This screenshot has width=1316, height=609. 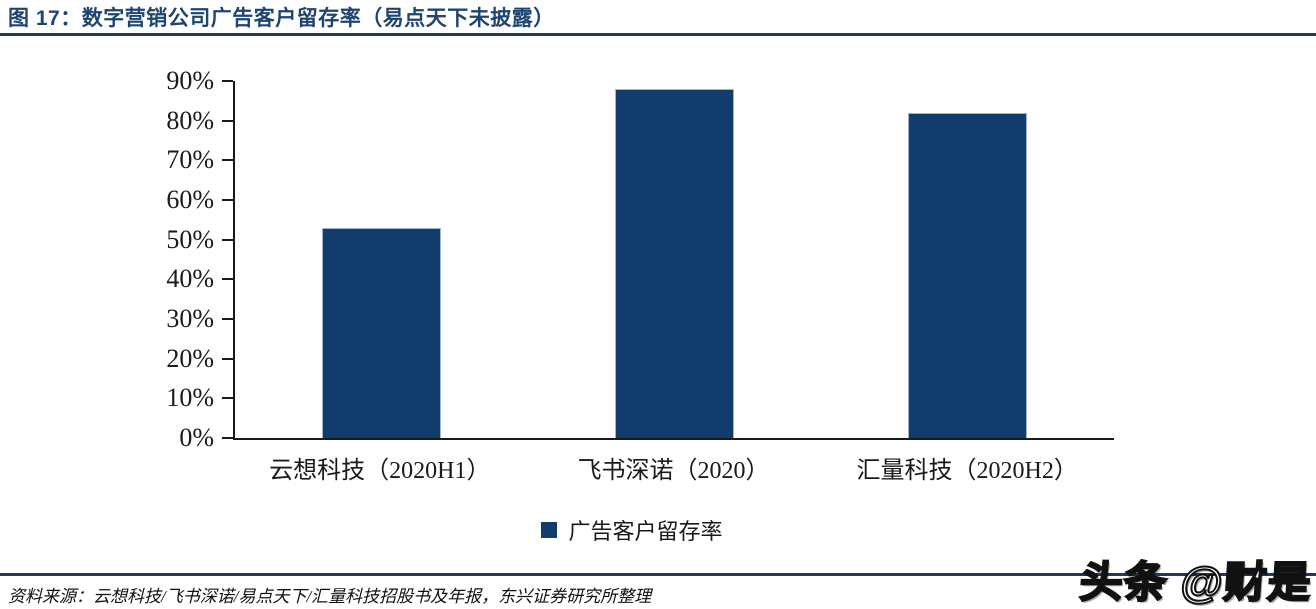 What do you see at coordinates (330, 596) in the screenshot?
I see `source-note: 资料来源：云想科技/飞书深诺/易点天下/汇量科技招股书及年报，东兴证券研究所整理` at bounding box center [330, 596].